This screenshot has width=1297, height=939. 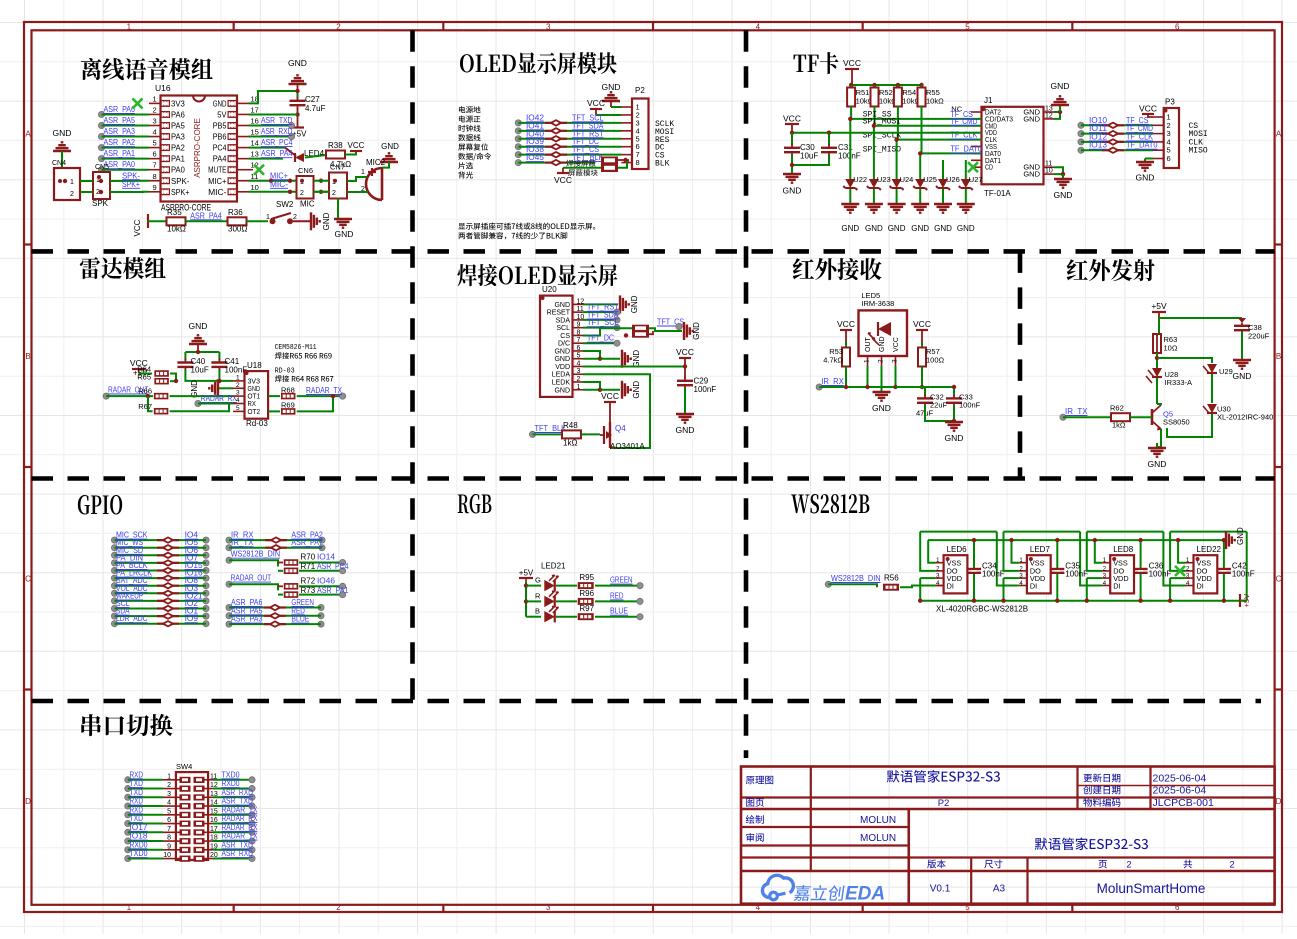 I want to click on svg-text: XL-4020RGBC-WS2812B, so click(x=982, y=609).